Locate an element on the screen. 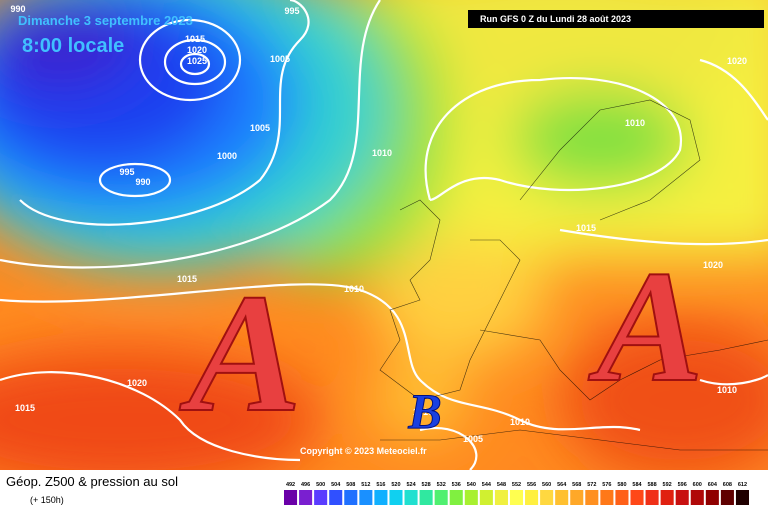  low-pressure: B is located at coordinates (424, 411).